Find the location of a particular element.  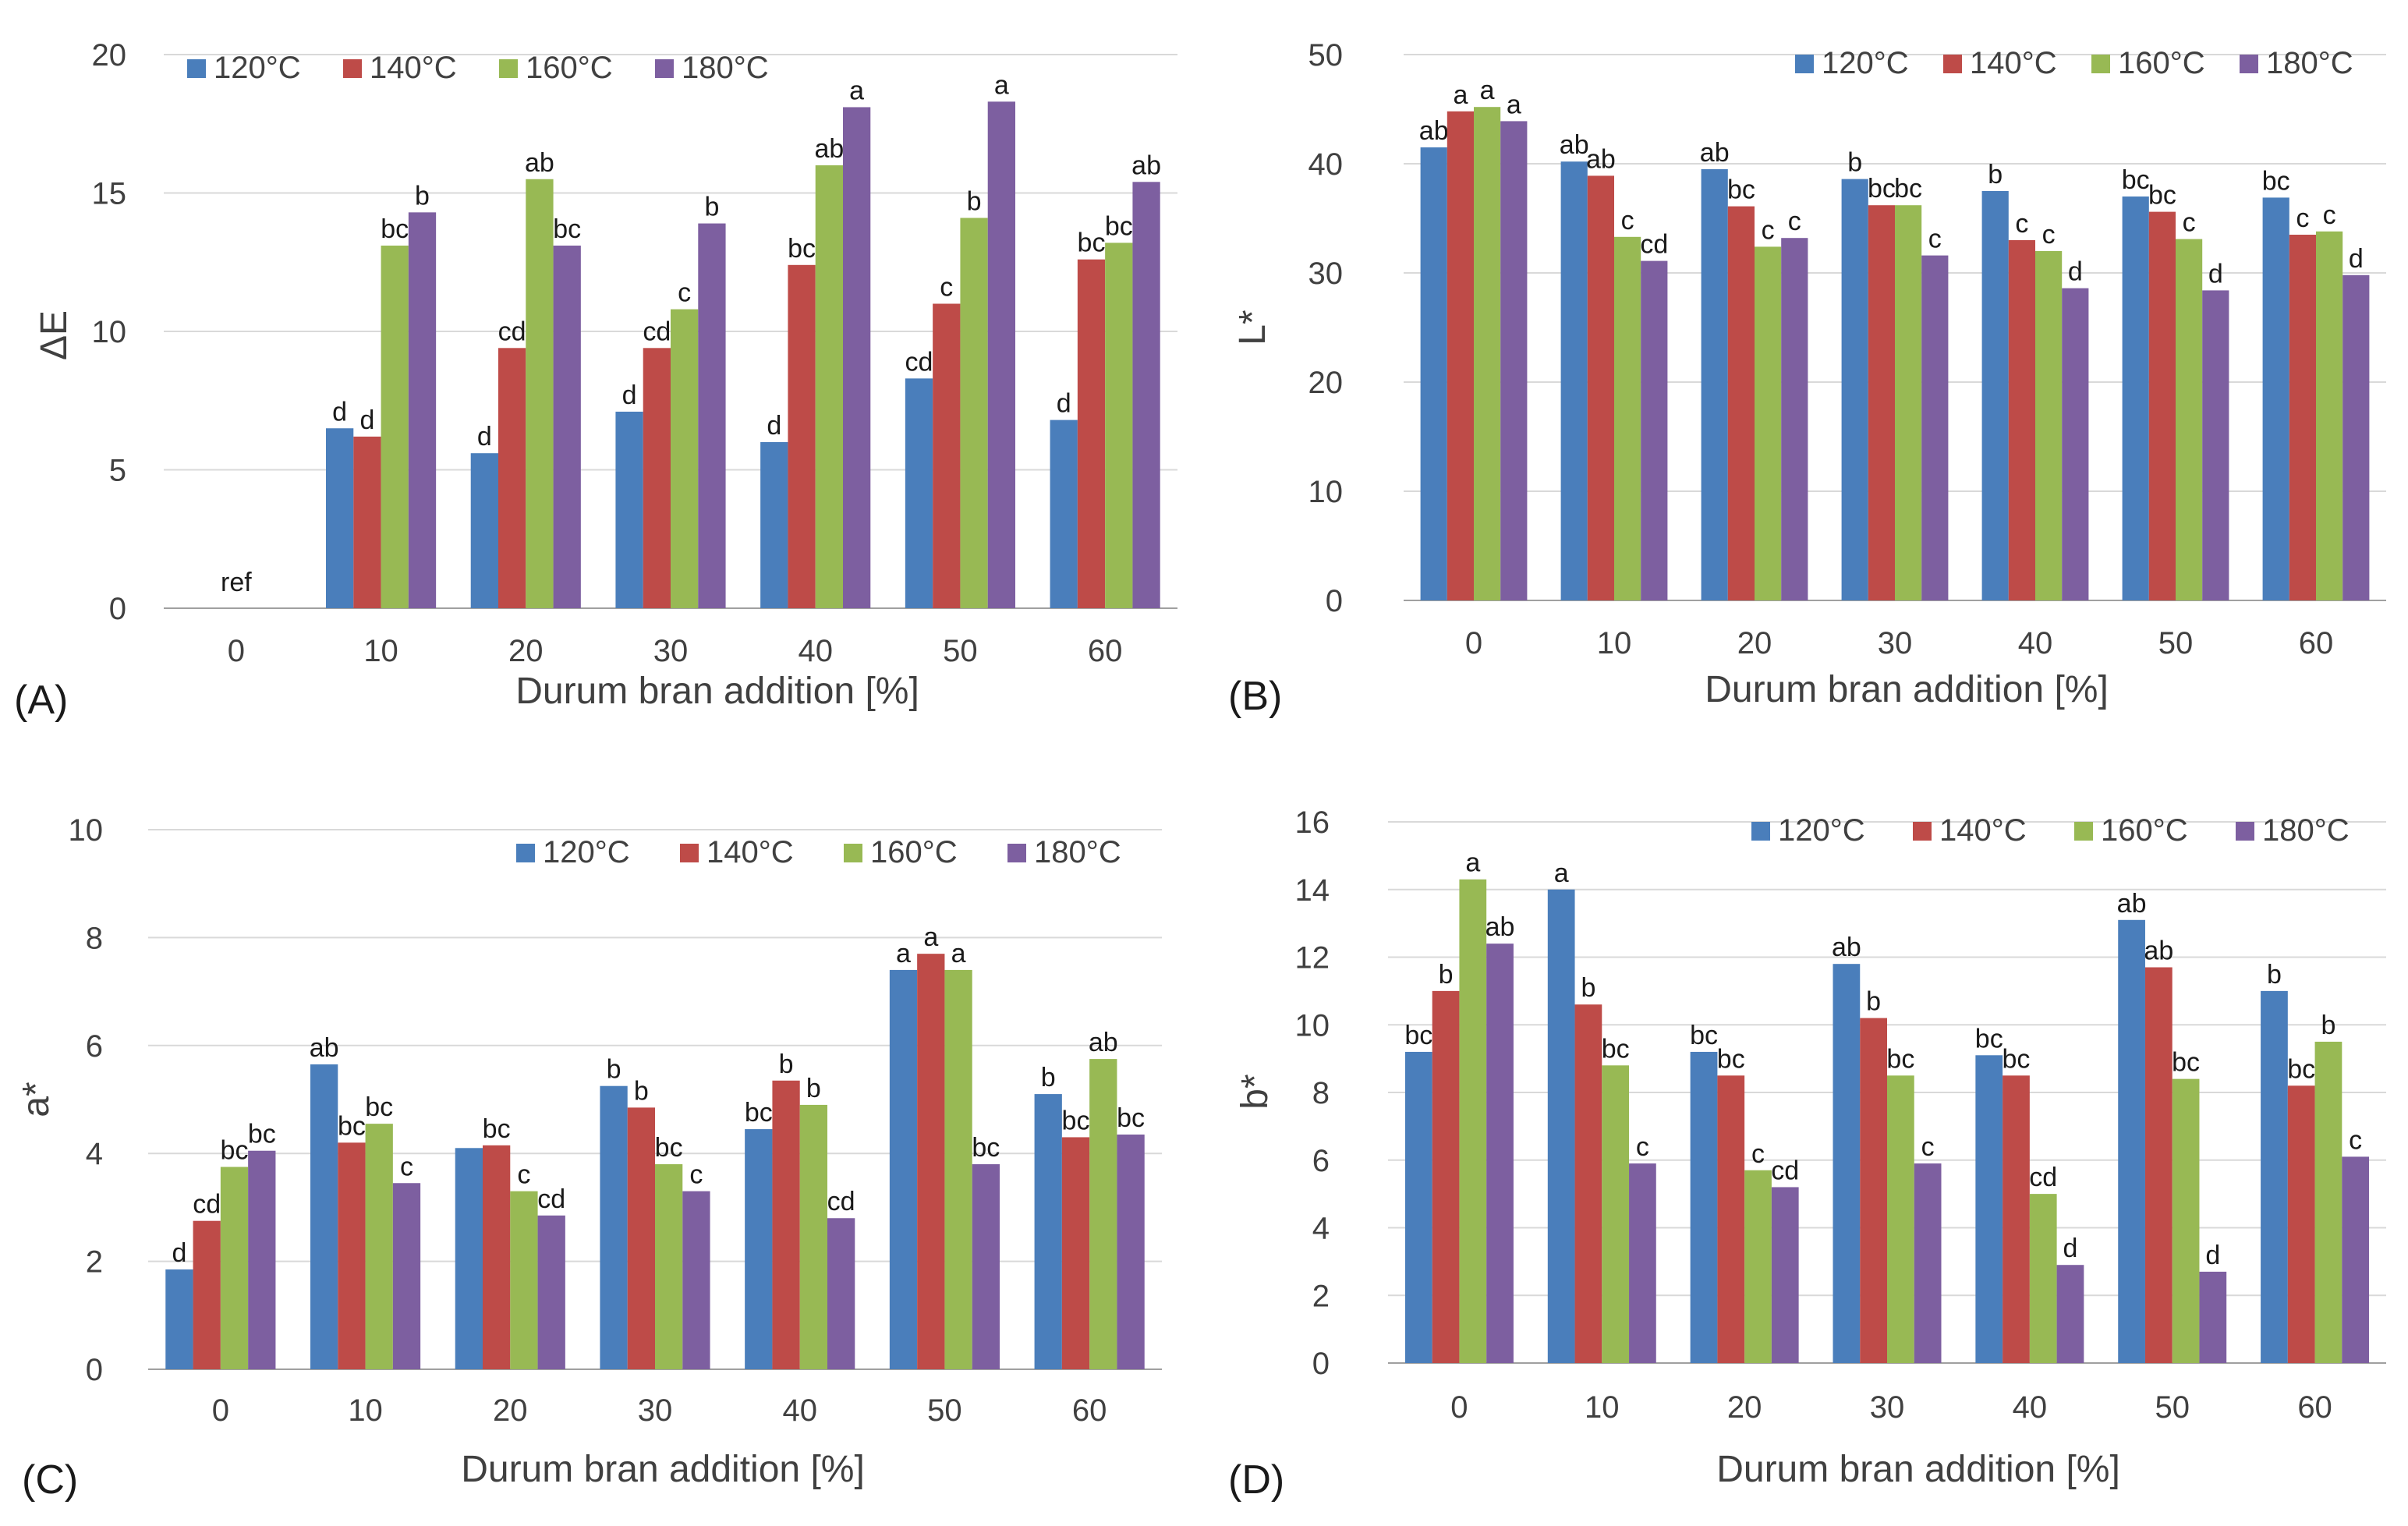

panel-label: (D) is located at coordinates (1256, 1480).